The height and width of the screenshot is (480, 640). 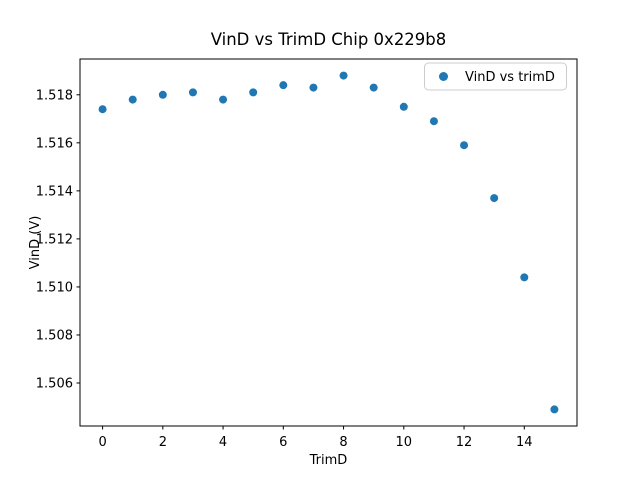 What do you see at coordinates (328, 460) in the screenshot?
I see `x-axis-label: TrimD` at bounding box center [328, 460].